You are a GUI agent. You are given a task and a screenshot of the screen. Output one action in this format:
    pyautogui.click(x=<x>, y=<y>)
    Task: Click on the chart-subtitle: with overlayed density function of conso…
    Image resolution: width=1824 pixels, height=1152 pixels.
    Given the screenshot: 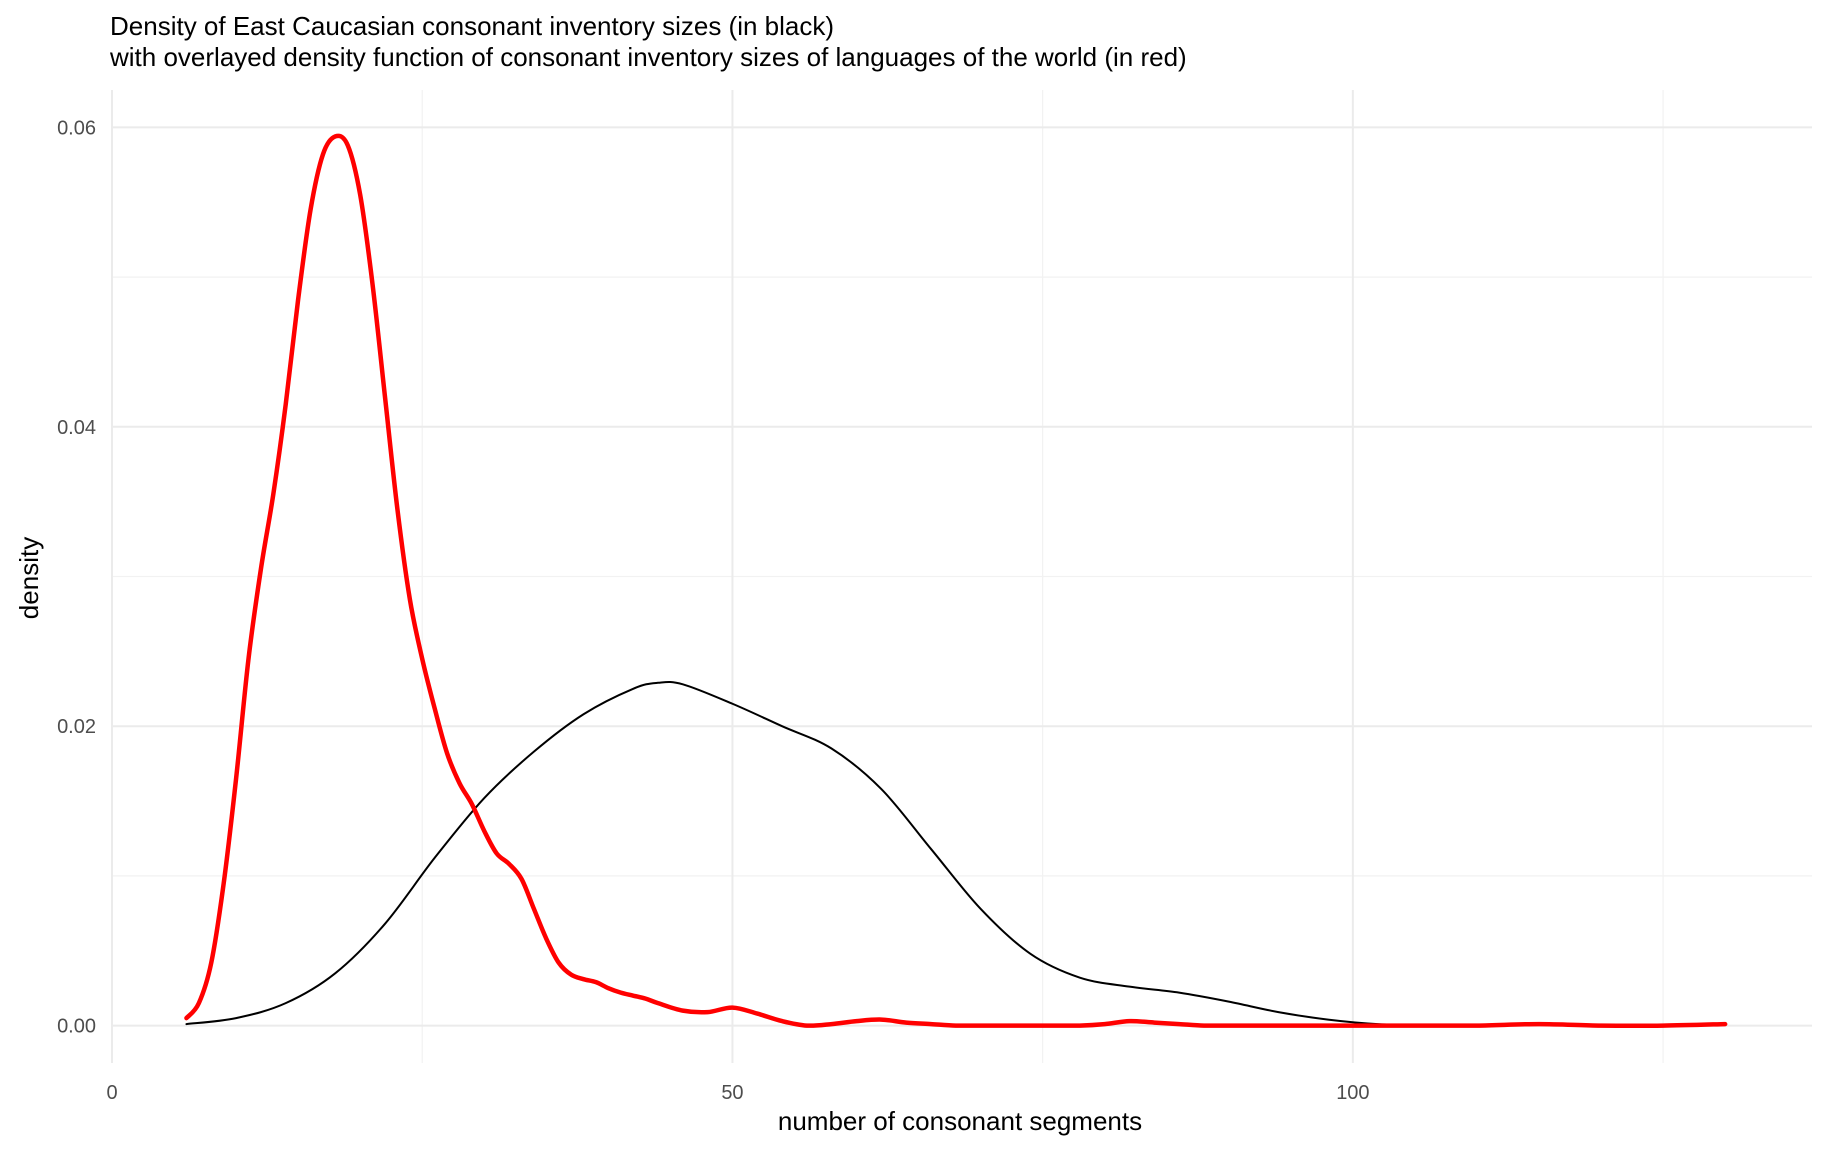 What is the action you would take?
    pyautogui.click(x=648, y=57)
    